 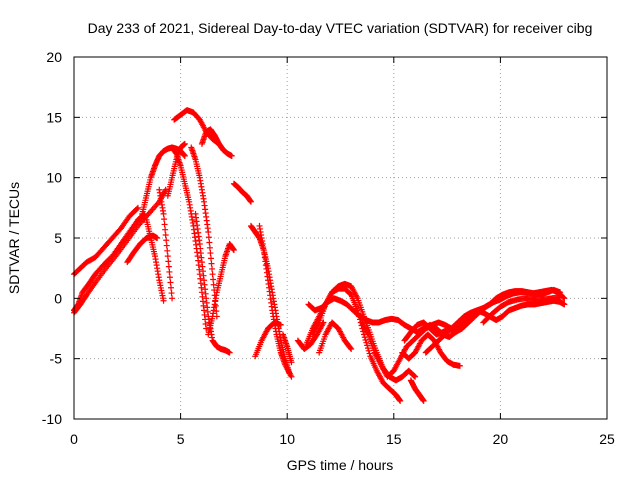 What do you see at coordinates (58, 298) in the screenshot?
I see `y-tick-label: 0` at bounding box center [58, 298].